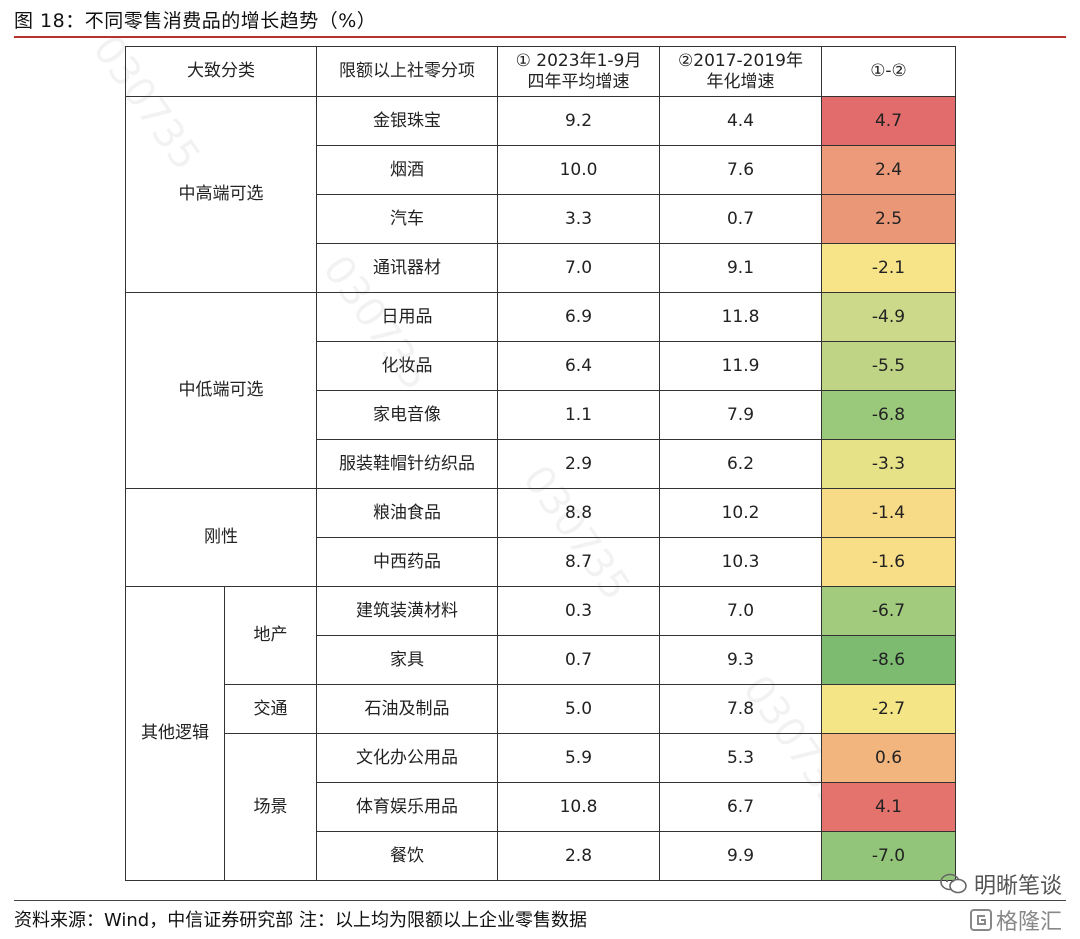  Describe the element at coordinates (953, 883) in the screenshot. I see `wechat-icon` at that location.